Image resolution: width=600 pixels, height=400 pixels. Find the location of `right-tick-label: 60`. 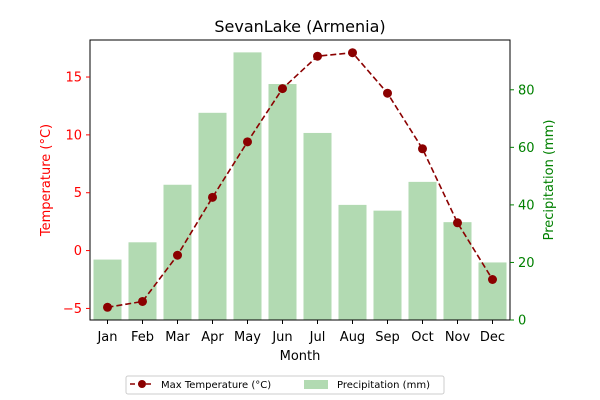

right-tick-label: 60 is located at coordinates (526, 148).